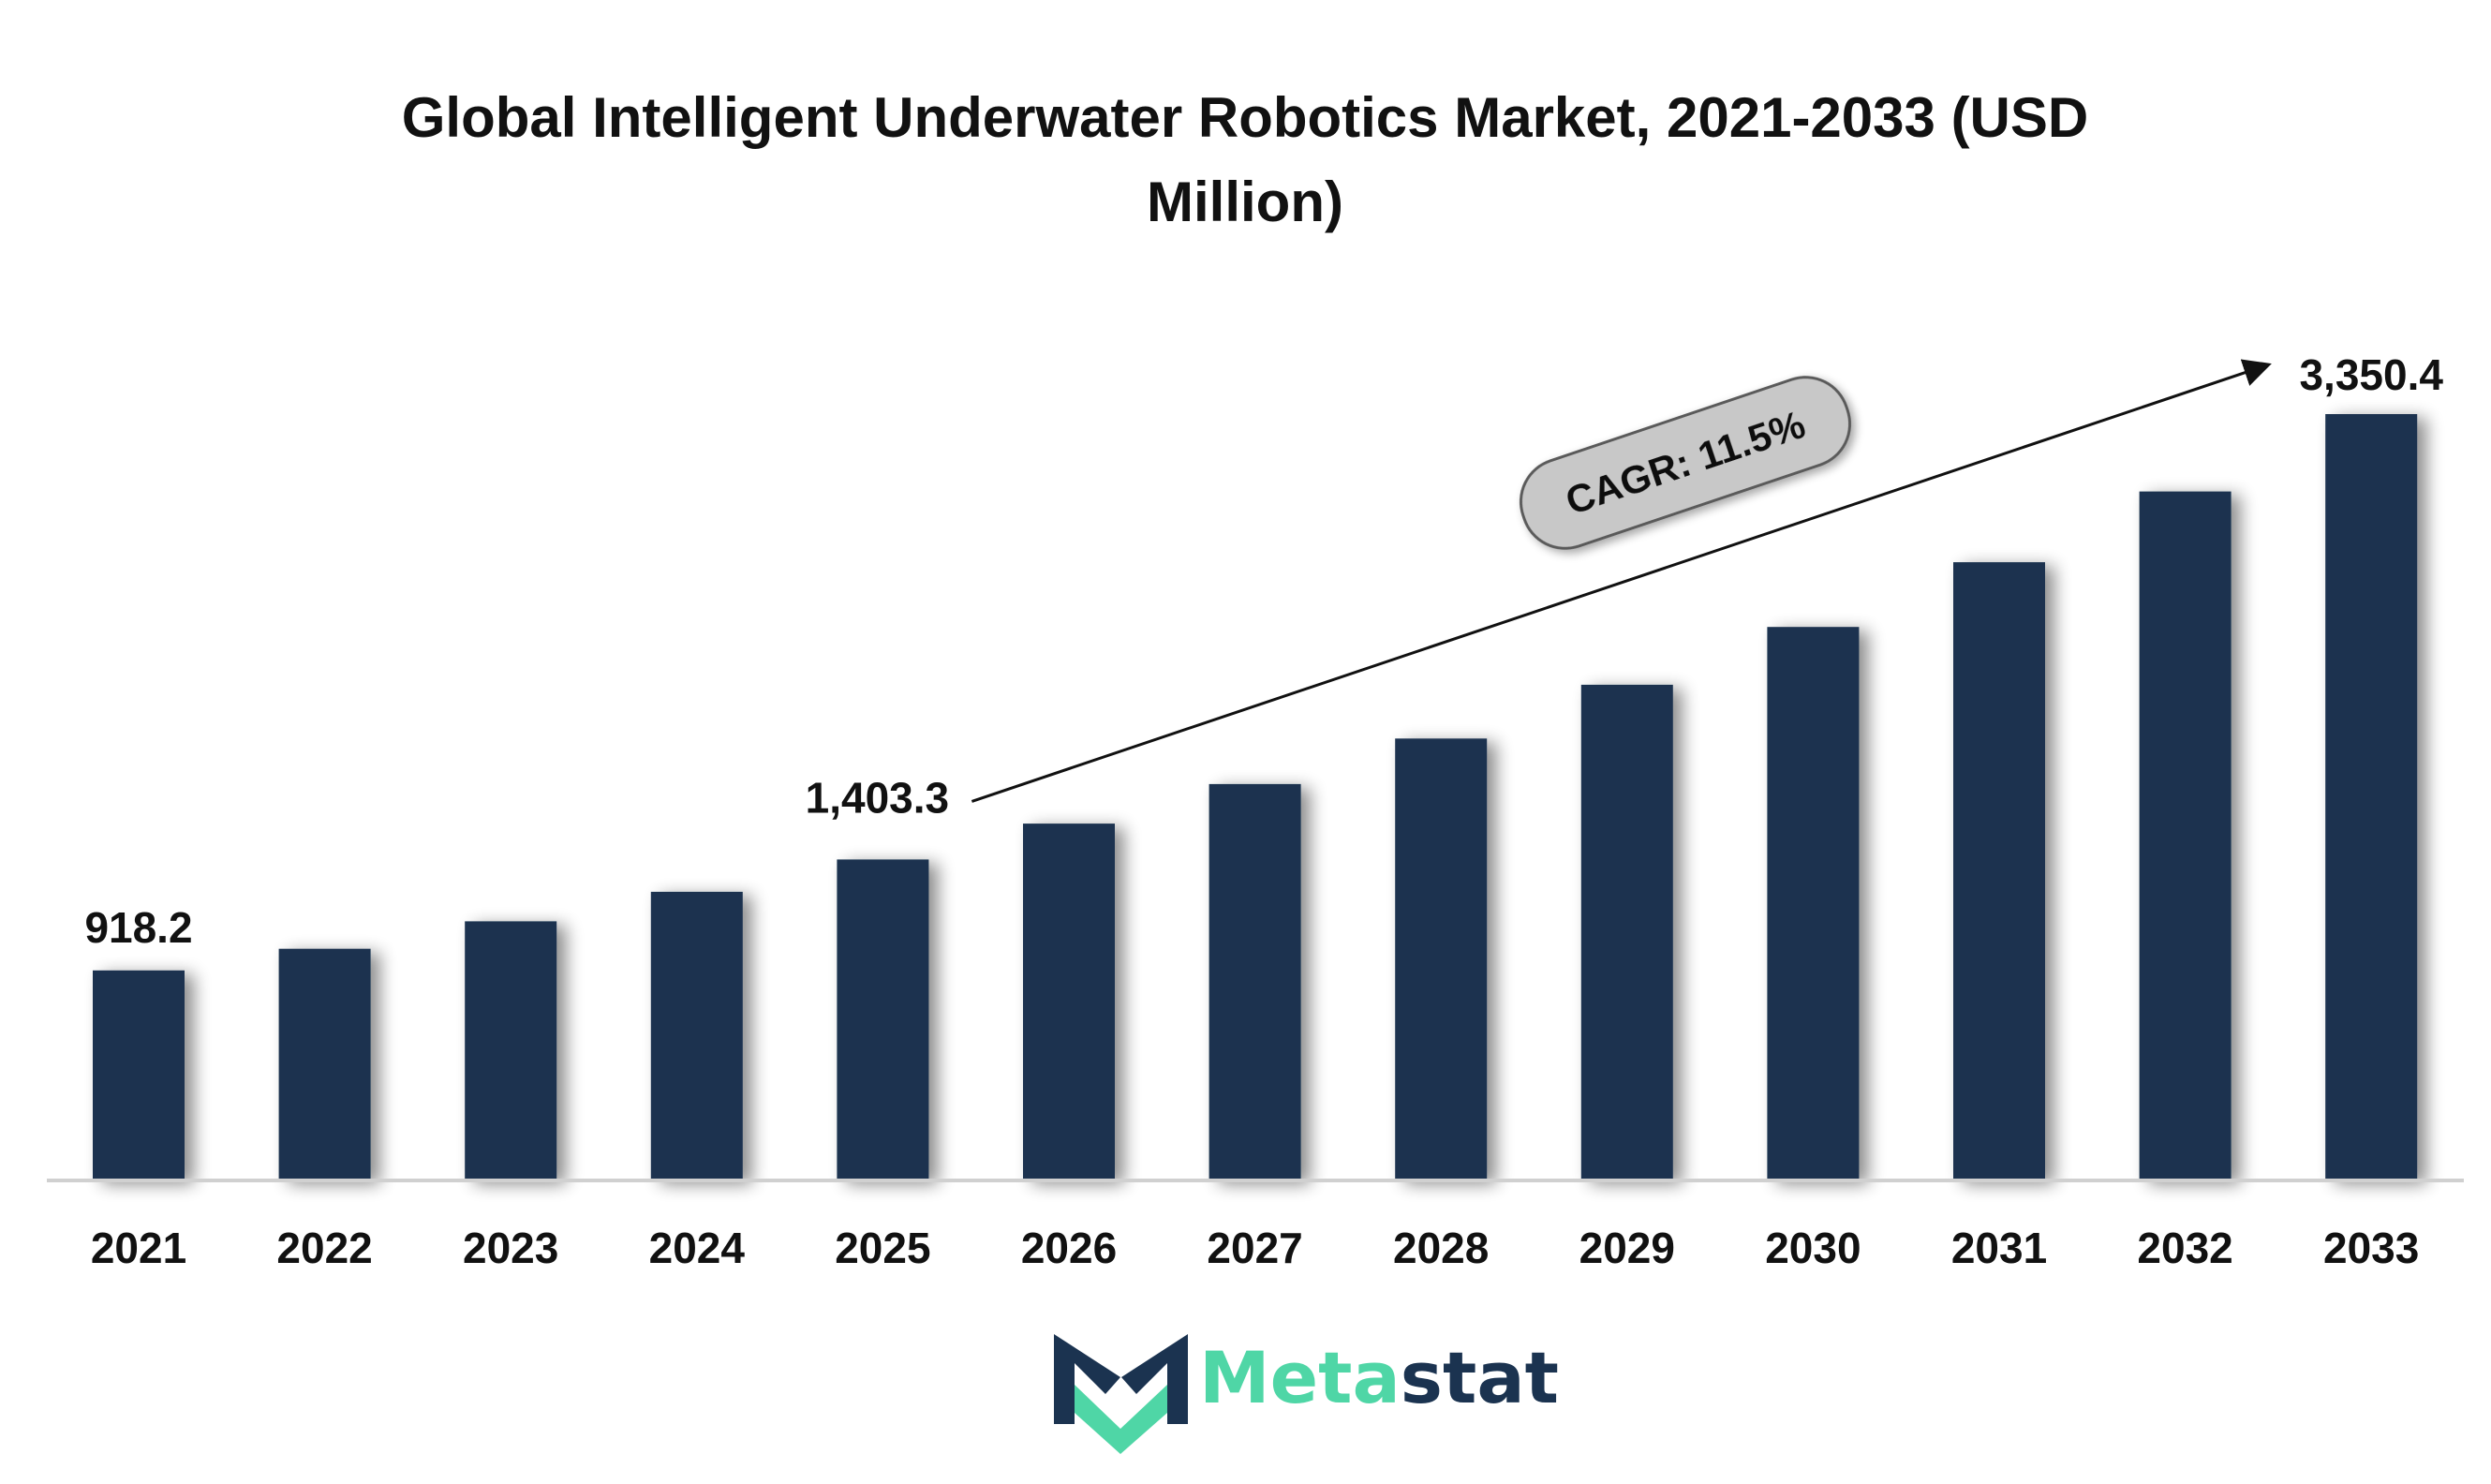  What do you see at coordinates (1441, 1248) in the screenshot?
I see `x-tick-label-2028: 2028` at bounding box center [1441, 1248].